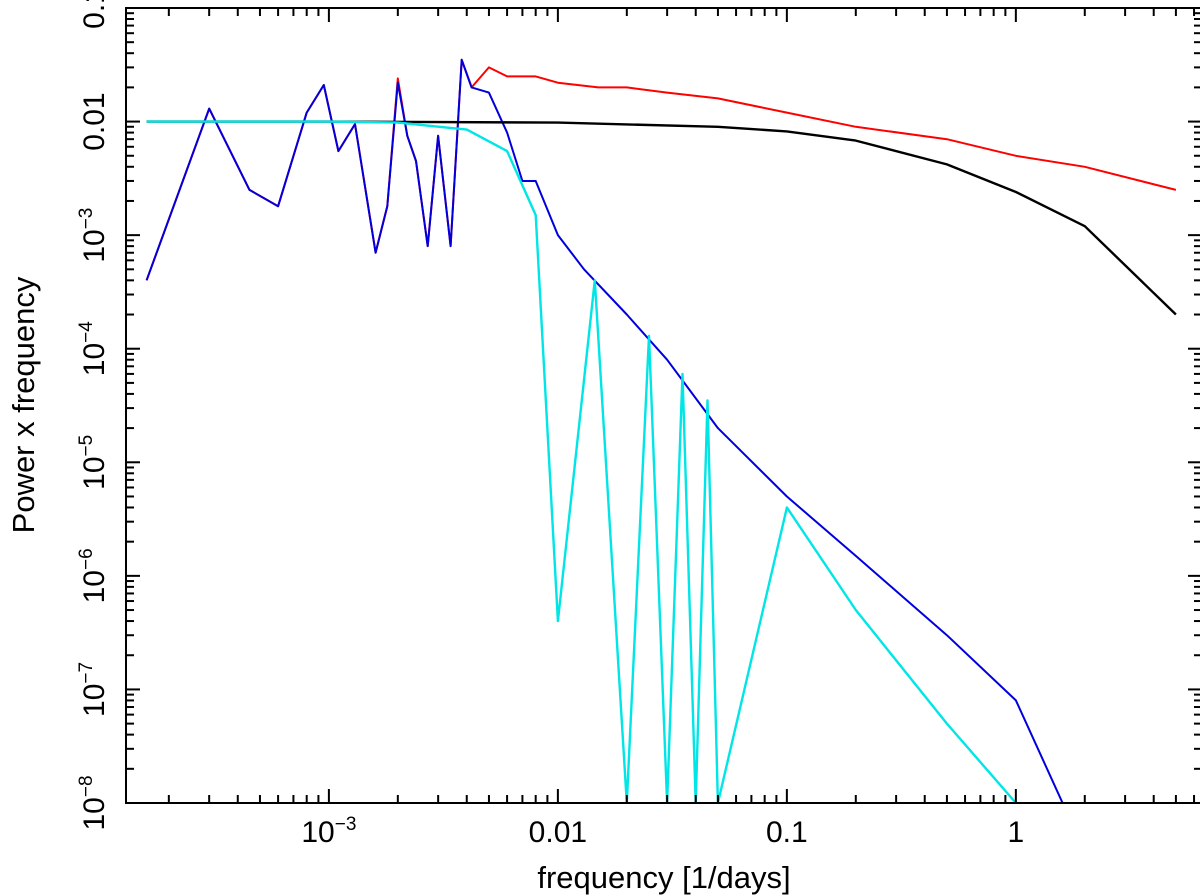  What do you see at coordinates (558, 832) in the screenshot?
I see `x-tick-label: 0.01` at bounding box center [558, 832].